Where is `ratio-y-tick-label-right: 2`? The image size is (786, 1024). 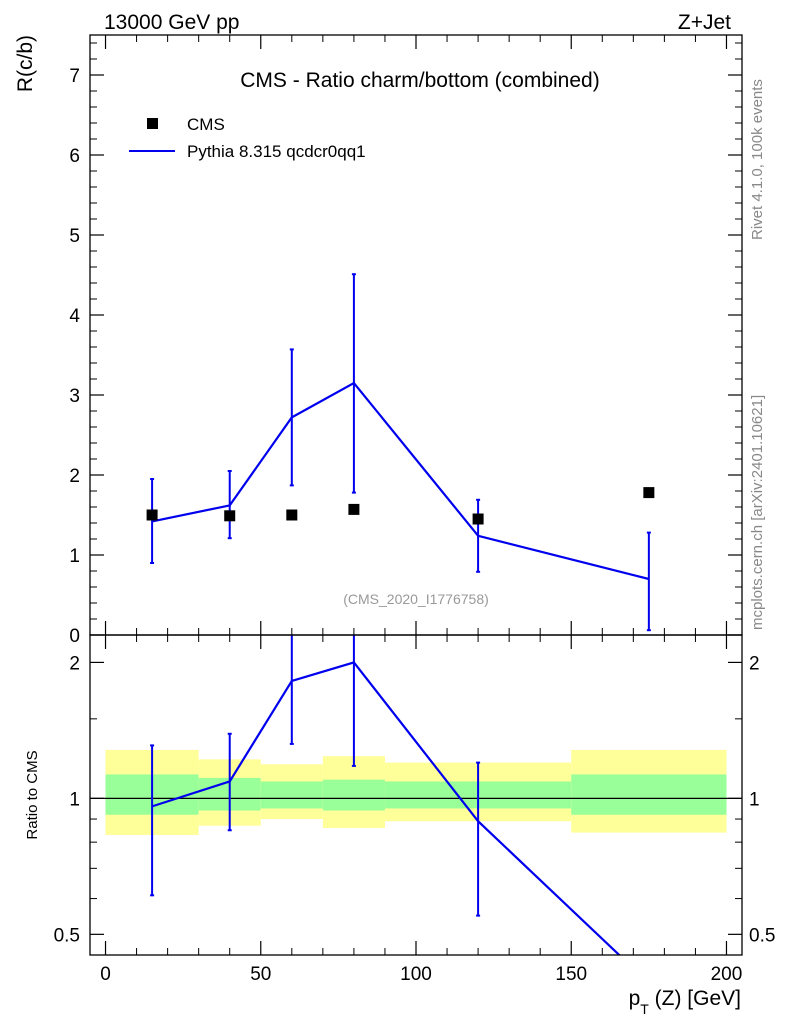 ratio-y-tick-label-right: 2 is located at coordinates (754, 663).